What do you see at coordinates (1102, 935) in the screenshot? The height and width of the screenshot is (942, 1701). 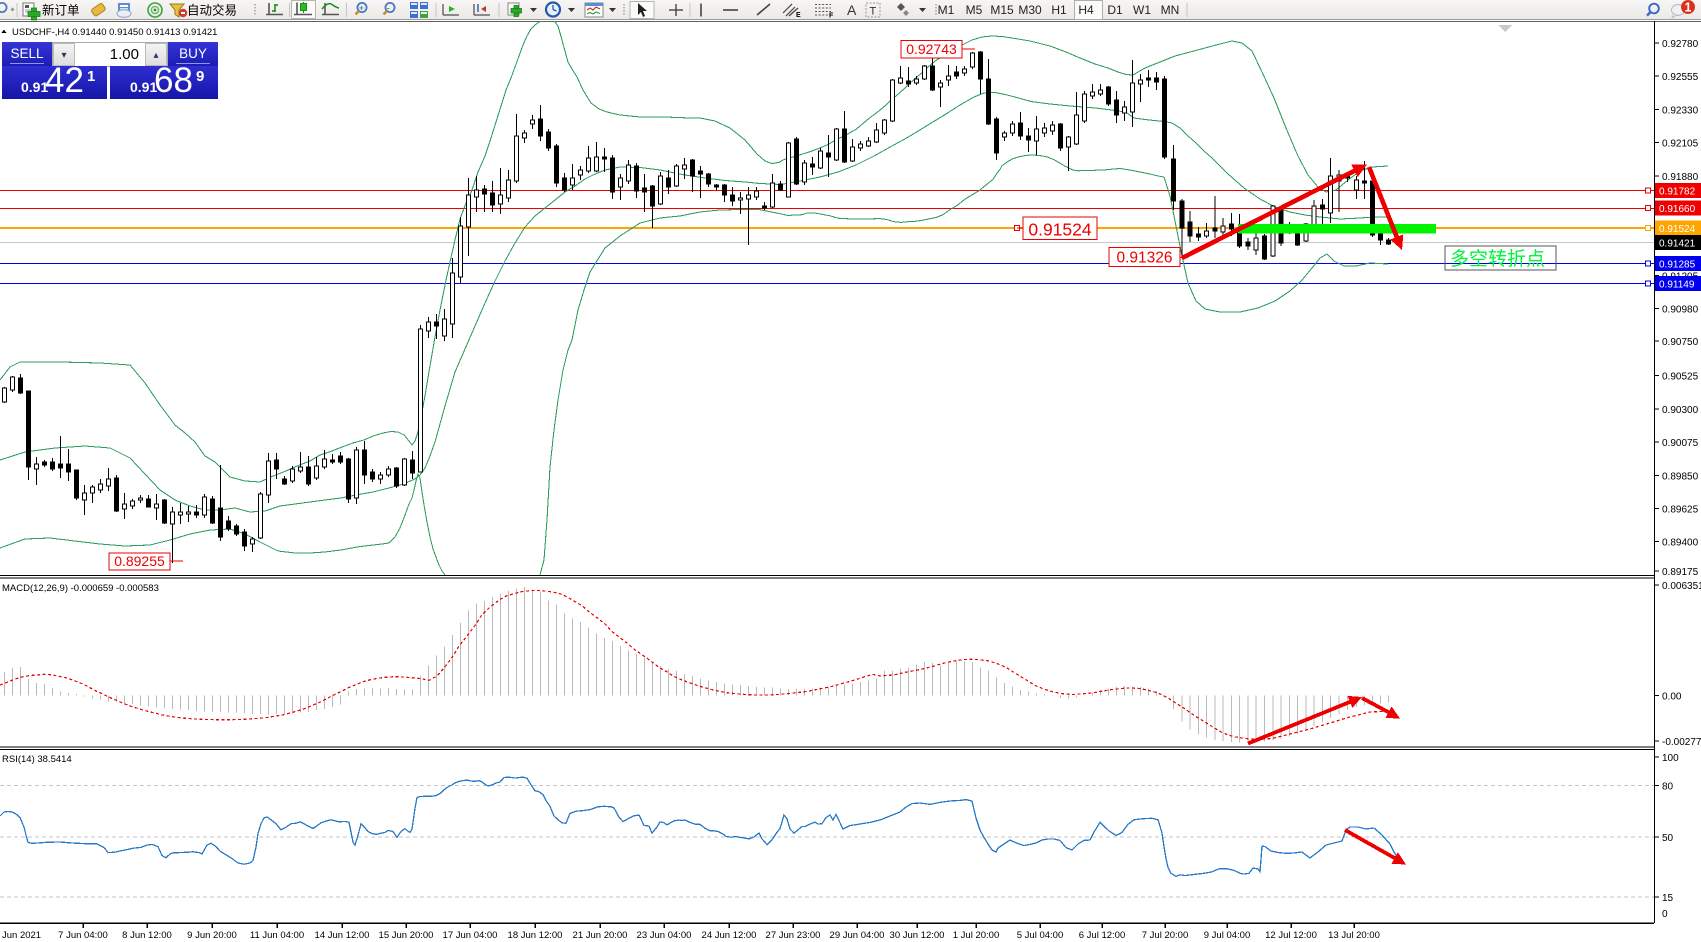 I see `svg-text: 6 Jul 12:00` at bounding box center [1102, 935].